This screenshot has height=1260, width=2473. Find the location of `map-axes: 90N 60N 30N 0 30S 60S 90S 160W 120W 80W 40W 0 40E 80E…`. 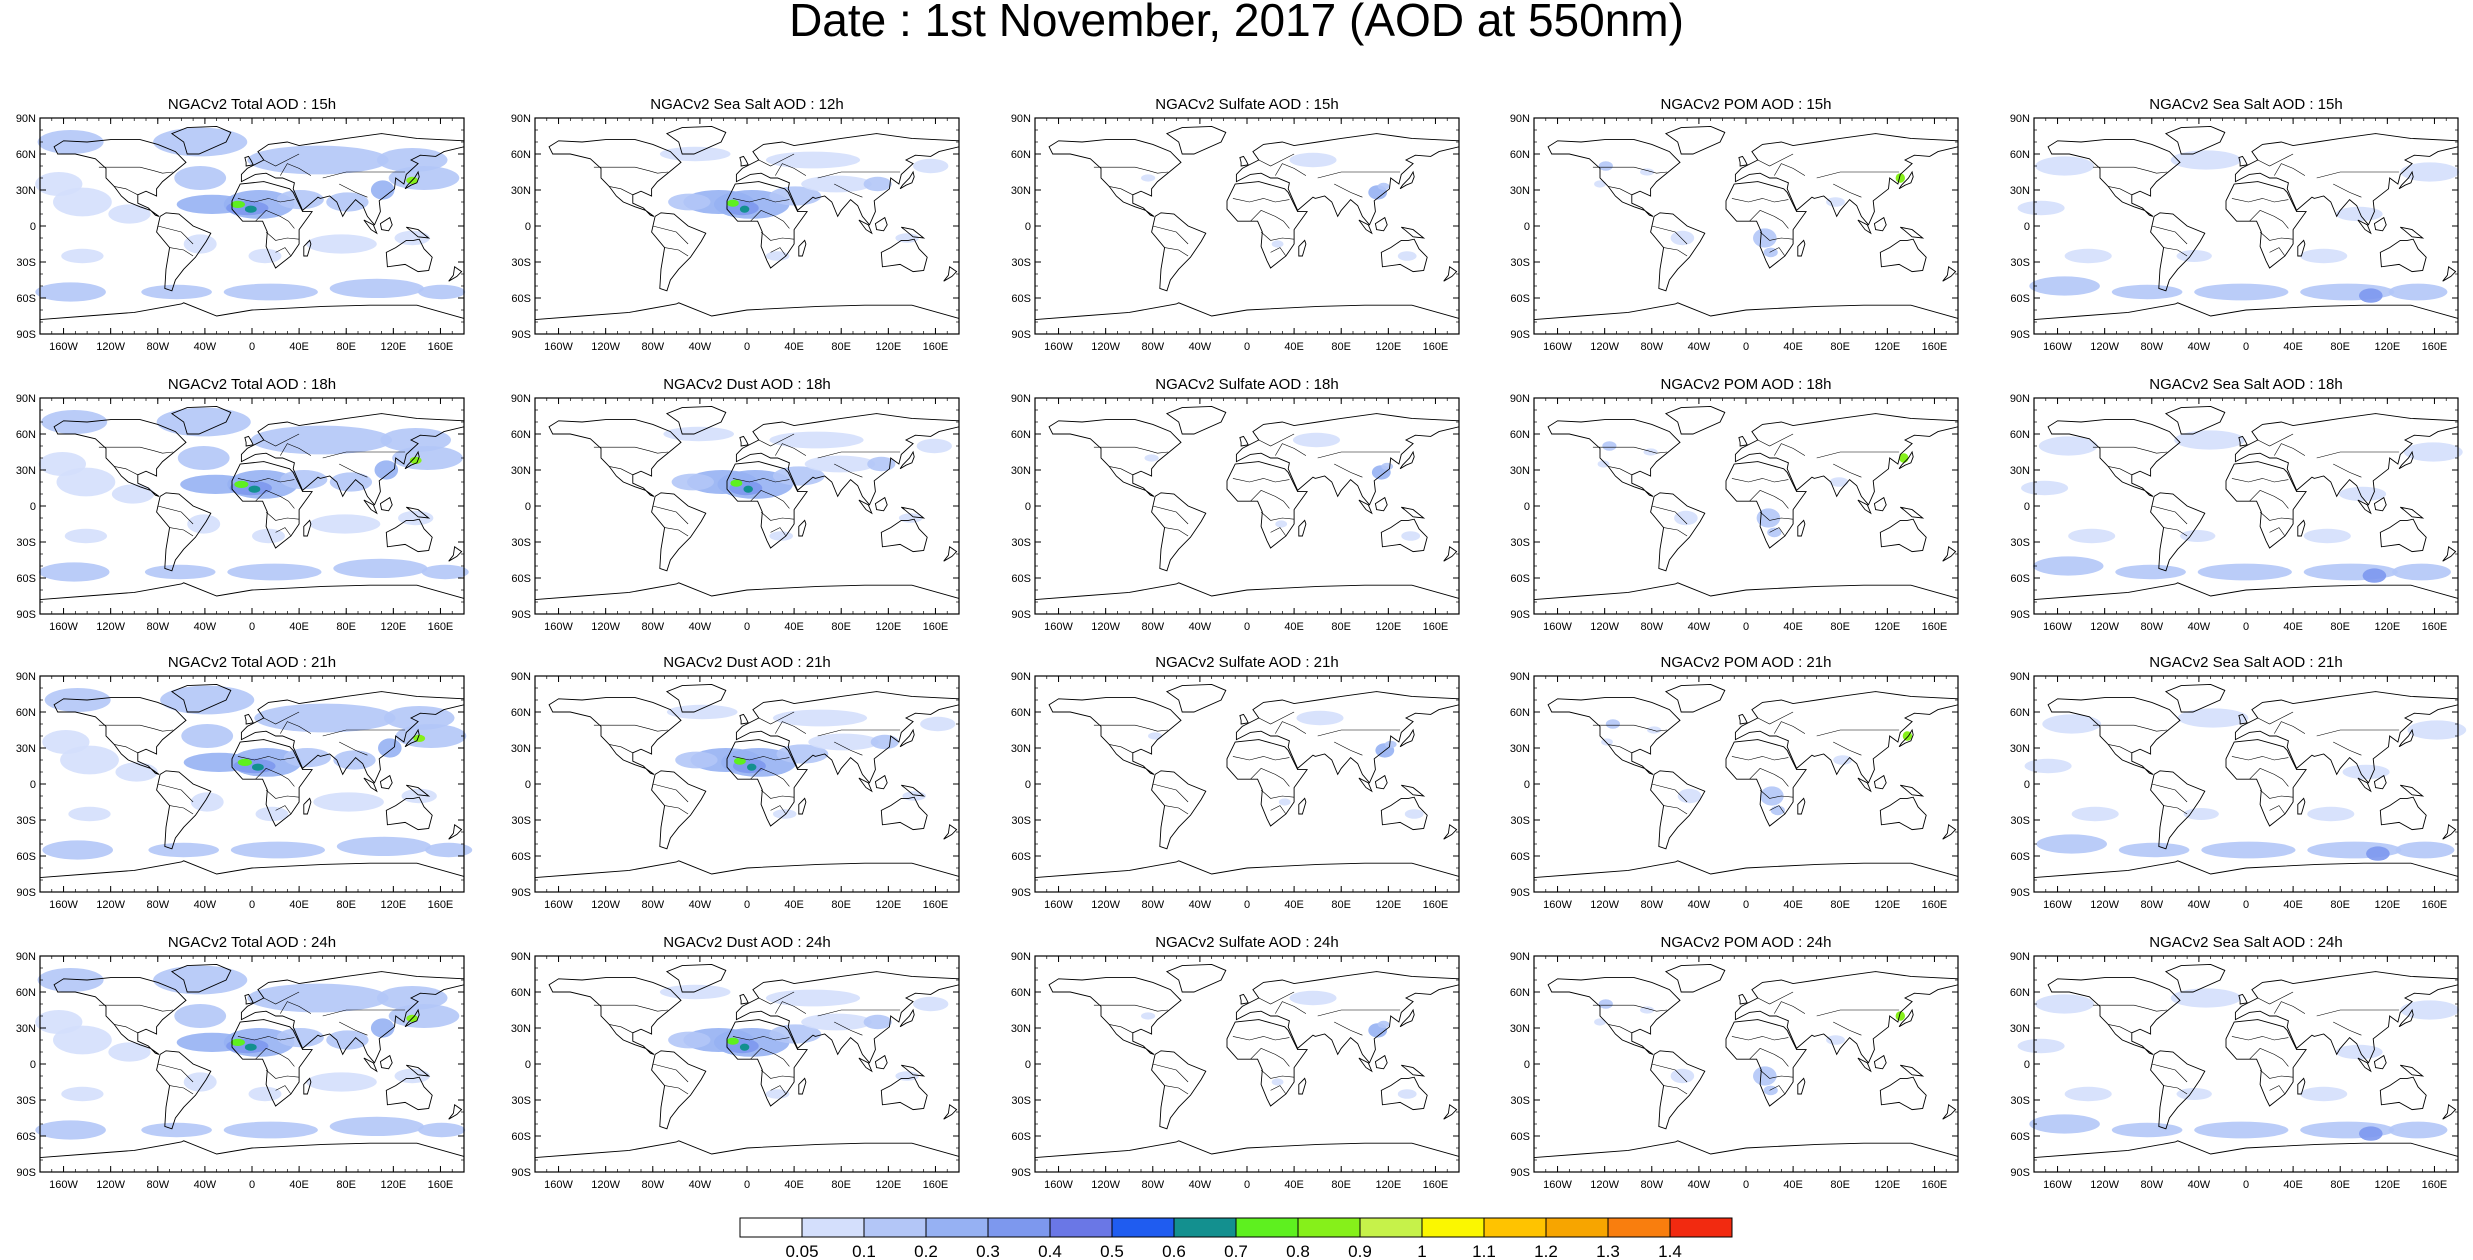

map-axes: 90N 60N 30N 0 30S 60S 90S 160W 120W 80W 40W 0 40E 80E… is located at coordinates (1235, 1071).